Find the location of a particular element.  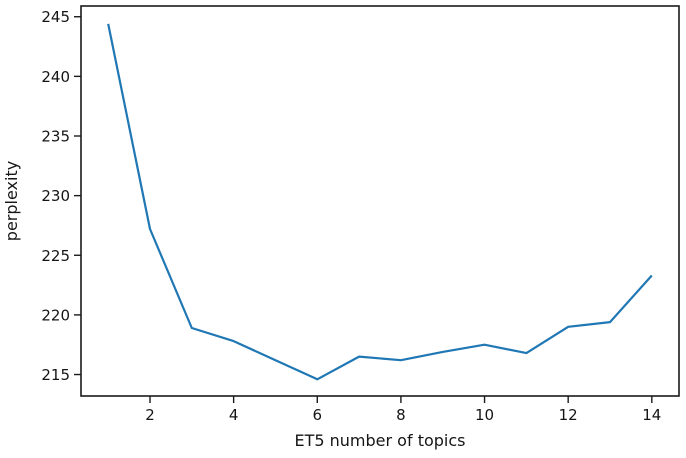

x-tick-label: 14 is located at coordinates (651, 415).